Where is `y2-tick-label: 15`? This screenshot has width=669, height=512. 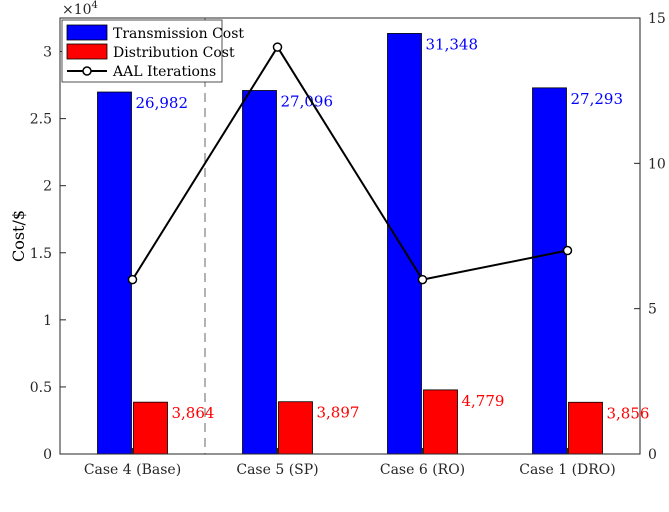 y2-tick-label: 15 is located at coordinates (657, 19).